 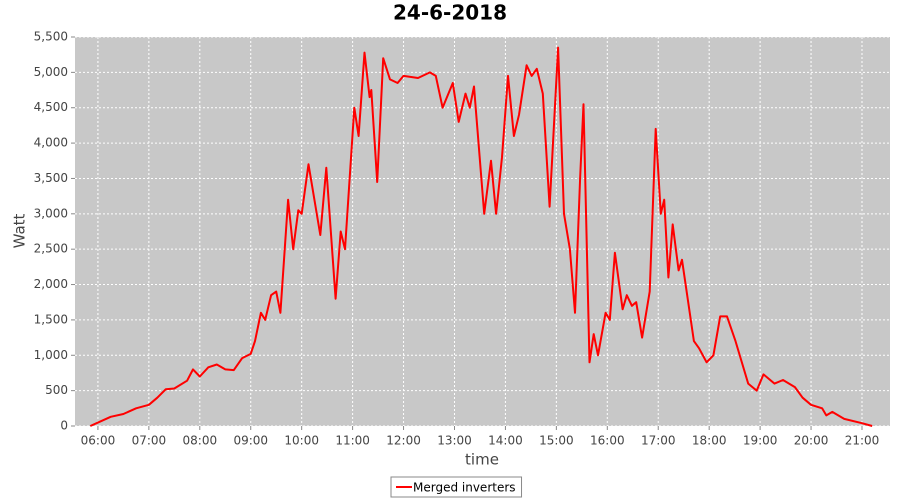 What do you see at coordinates (64, 426) in the screenshot?
I see `y-tick-label: 0` at bounding box center [64, 426].